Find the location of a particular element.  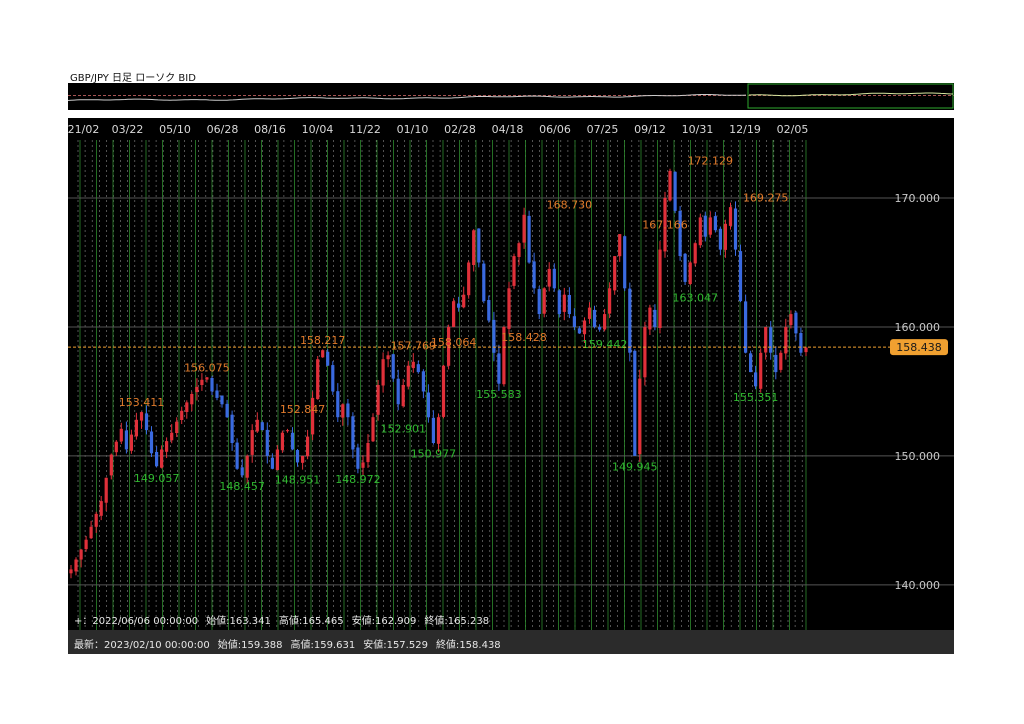

x-tick-label: 04/18 is located at coordinates (508, 129).